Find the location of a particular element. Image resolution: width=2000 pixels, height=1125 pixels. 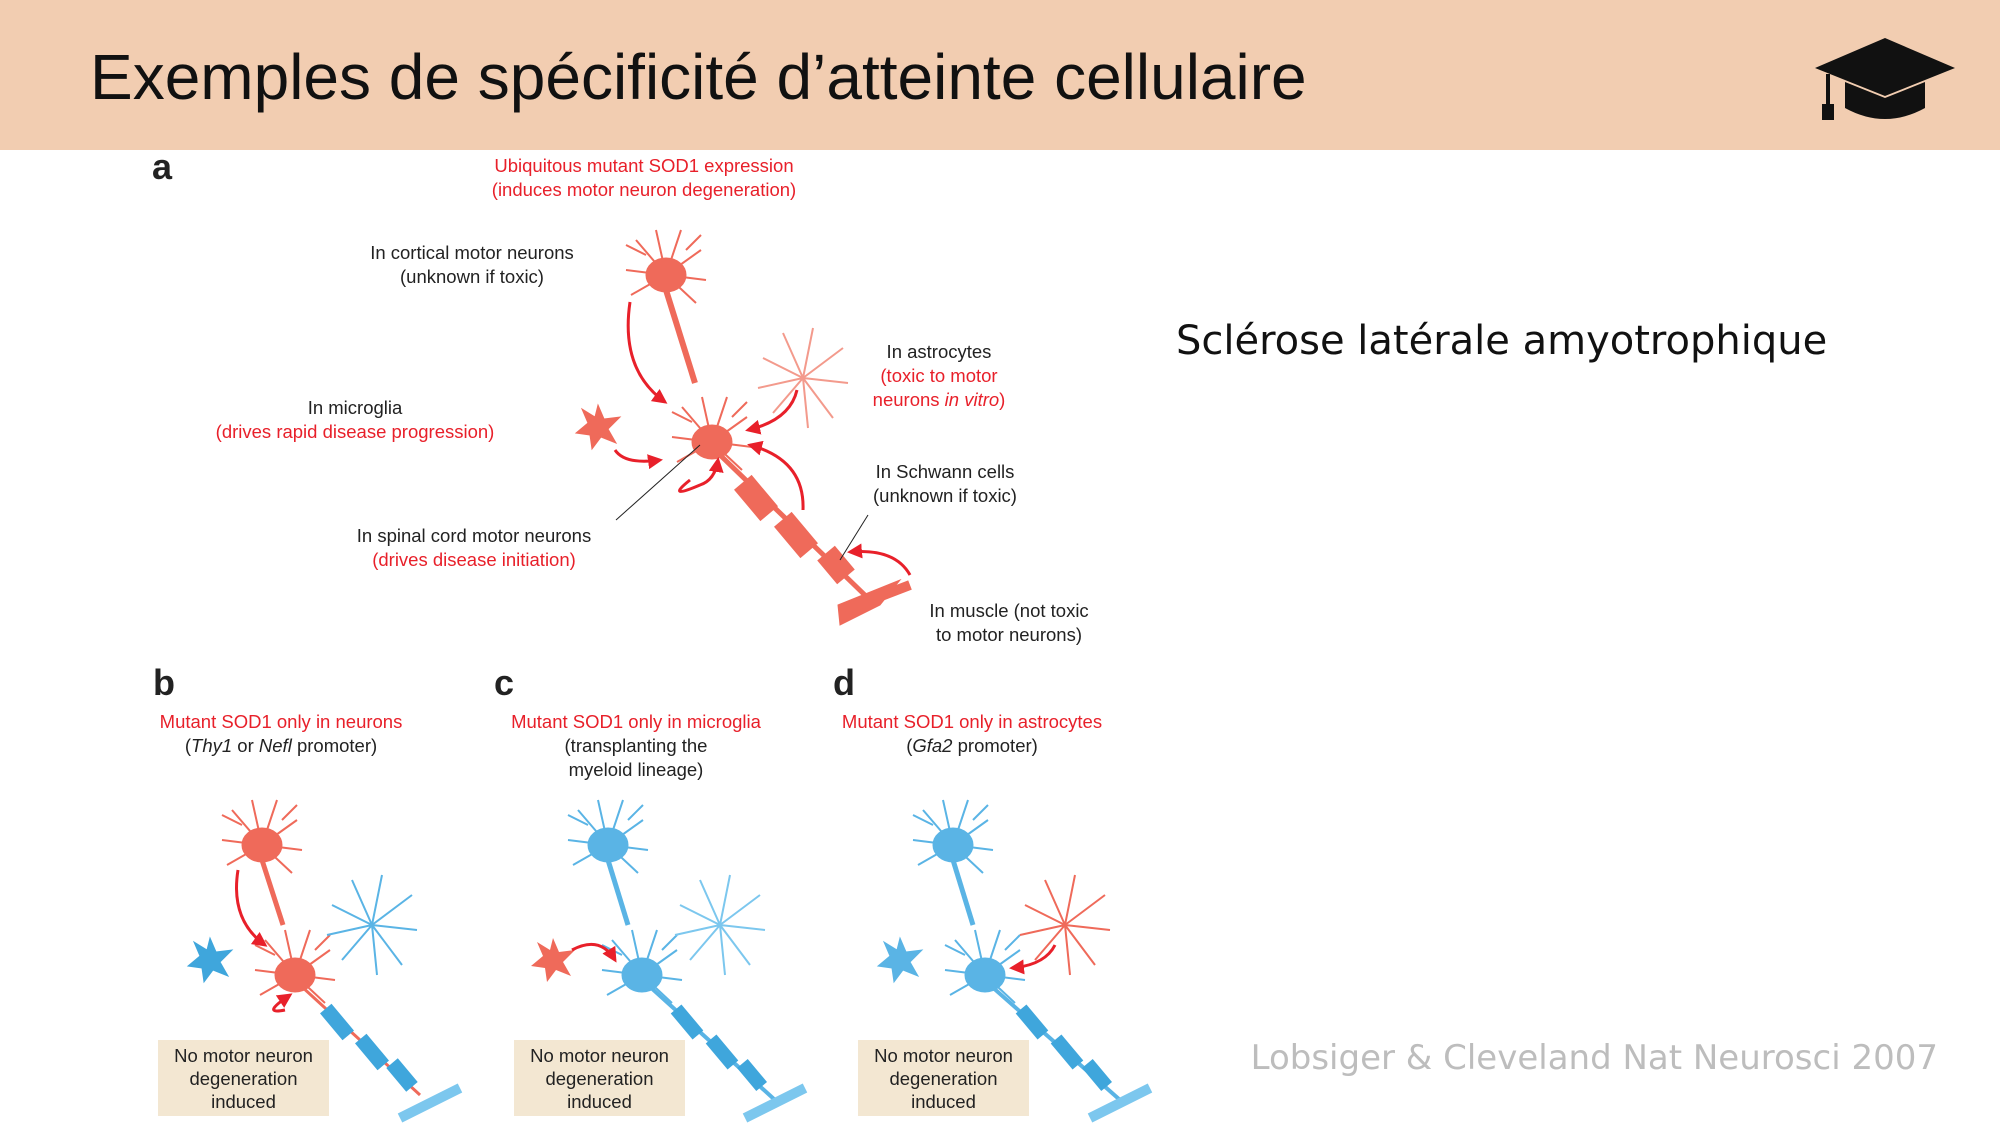

panel-b-label: b is located at coordinates (164, 682).